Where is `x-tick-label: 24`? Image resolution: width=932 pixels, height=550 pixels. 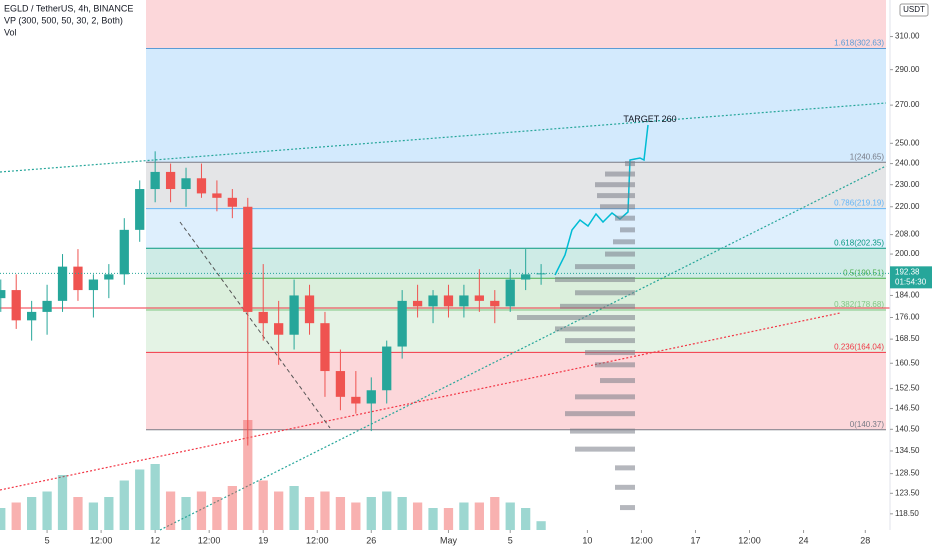
x-tick-label: 24 is located at coordinates (804, 540).